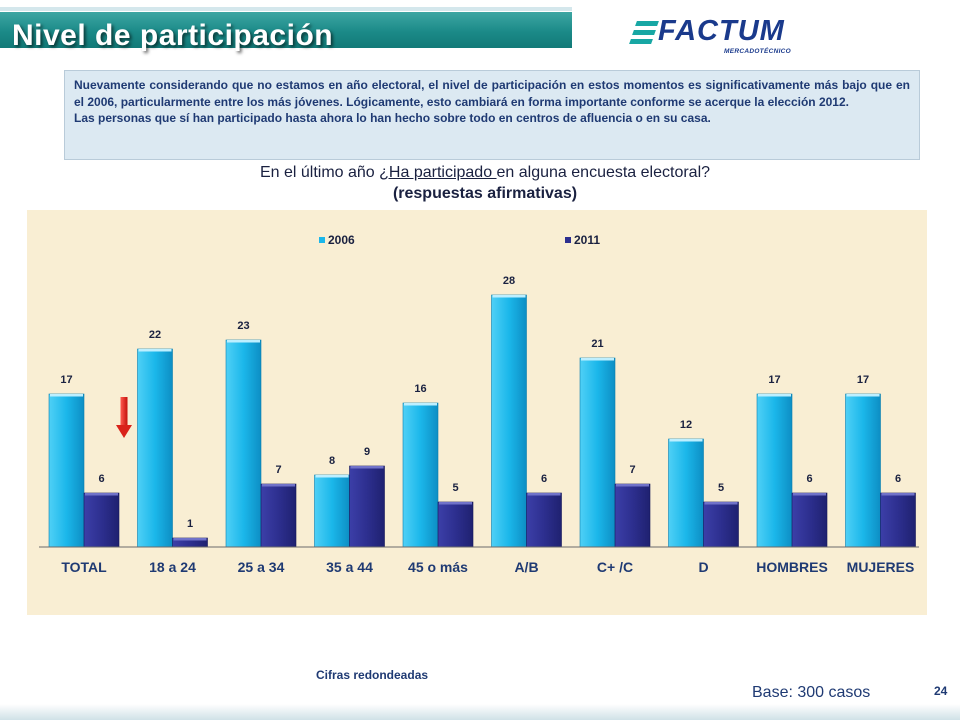 The width and height of the screenshot is (960, 720). I want to click on x-tick-18-a-24: 18 a 24, so click(172, 567).